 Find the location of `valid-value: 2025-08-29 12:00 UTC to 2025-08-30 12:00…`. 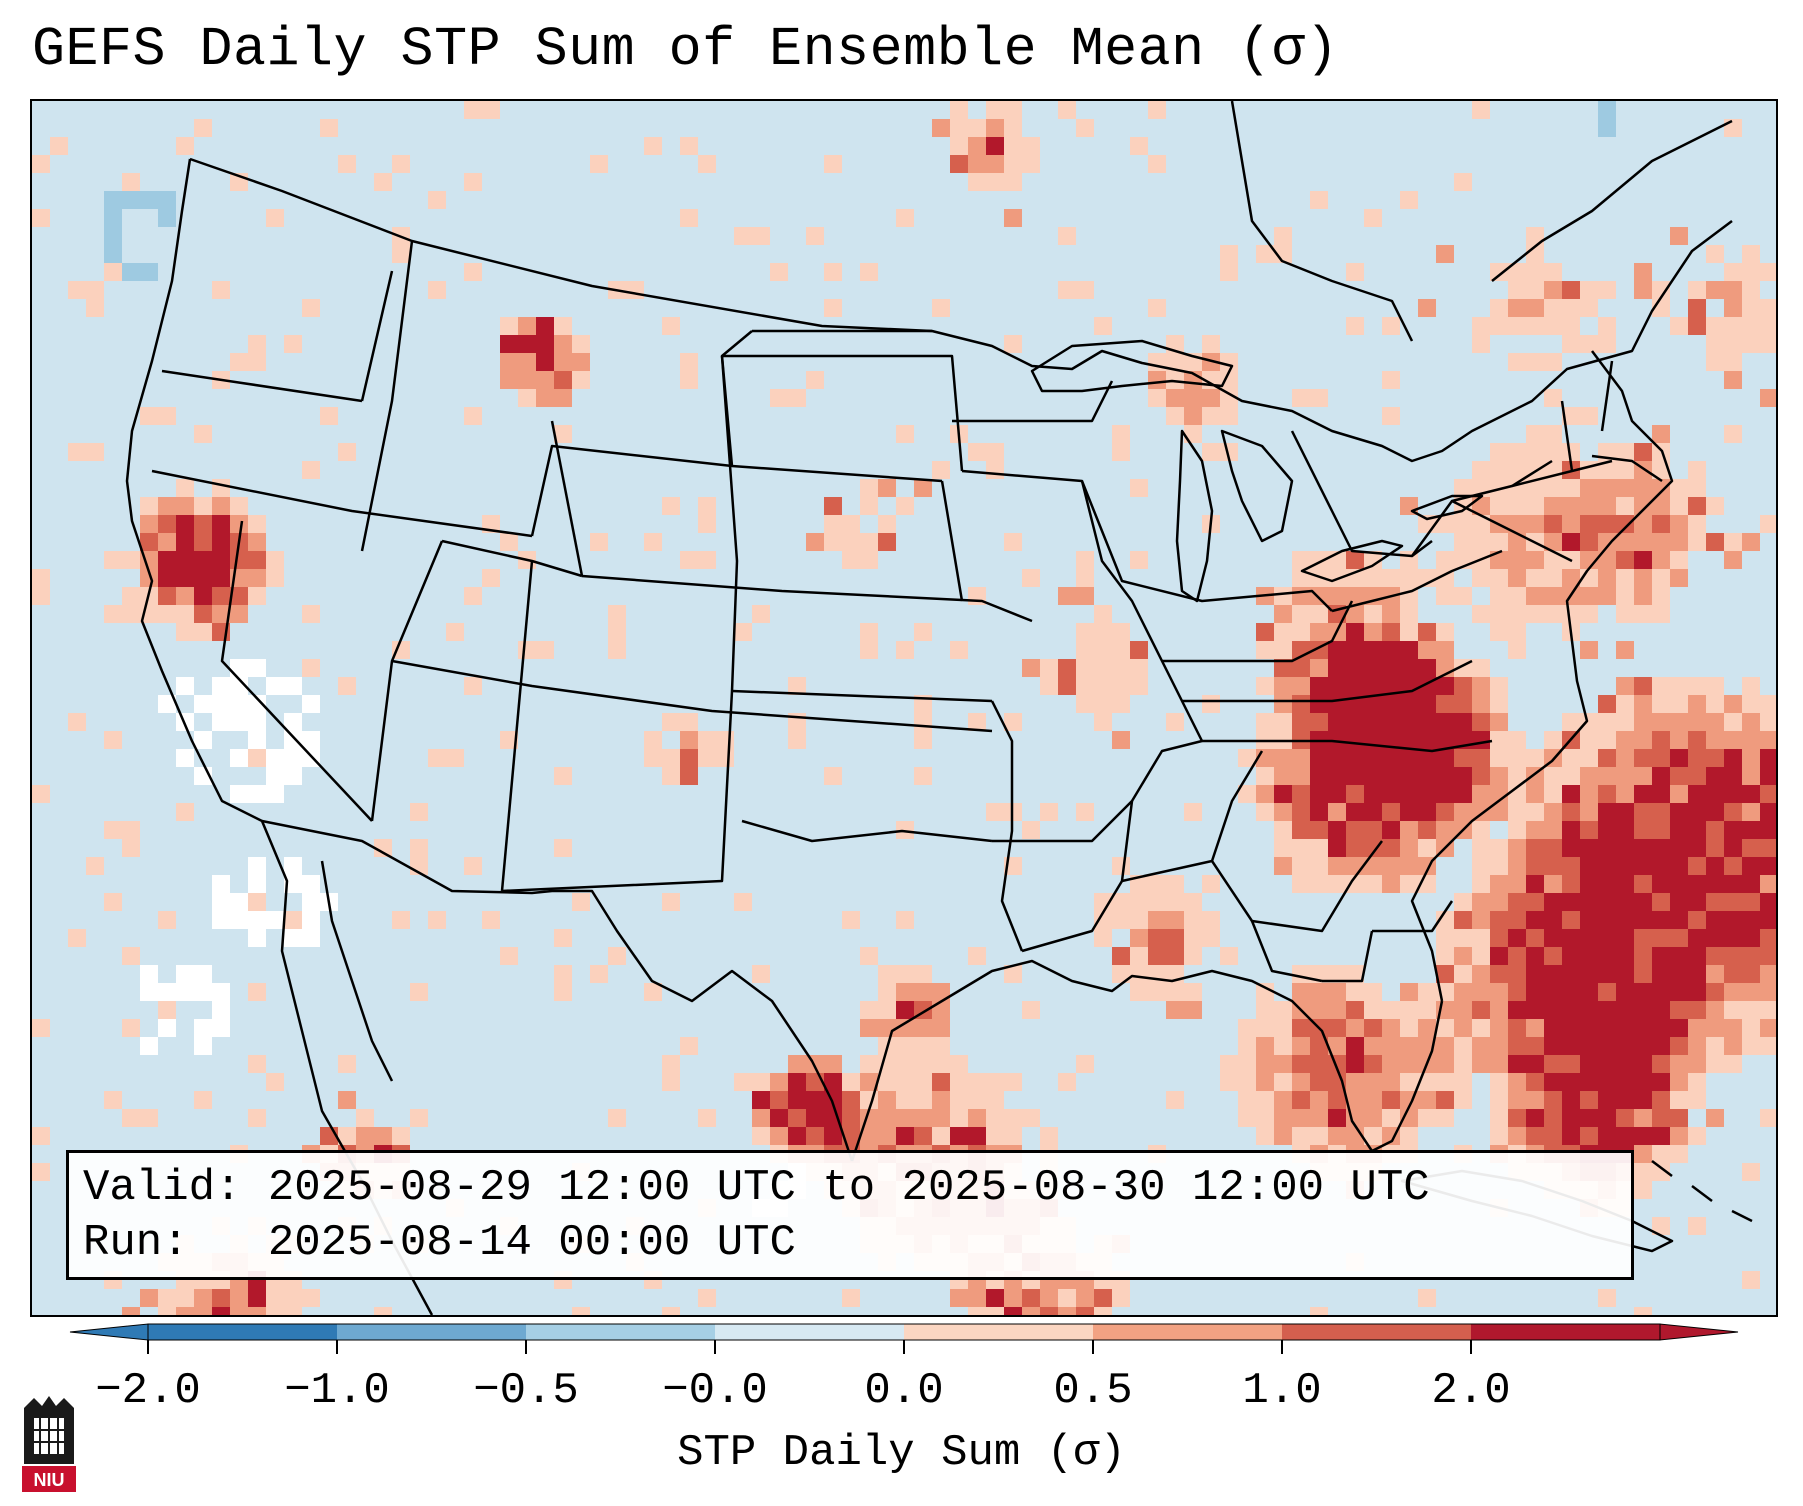

valid-value: 2025-08-29 12:00 UTC to 2025-08-30 12:00… is located at coordinates (848, 1188).